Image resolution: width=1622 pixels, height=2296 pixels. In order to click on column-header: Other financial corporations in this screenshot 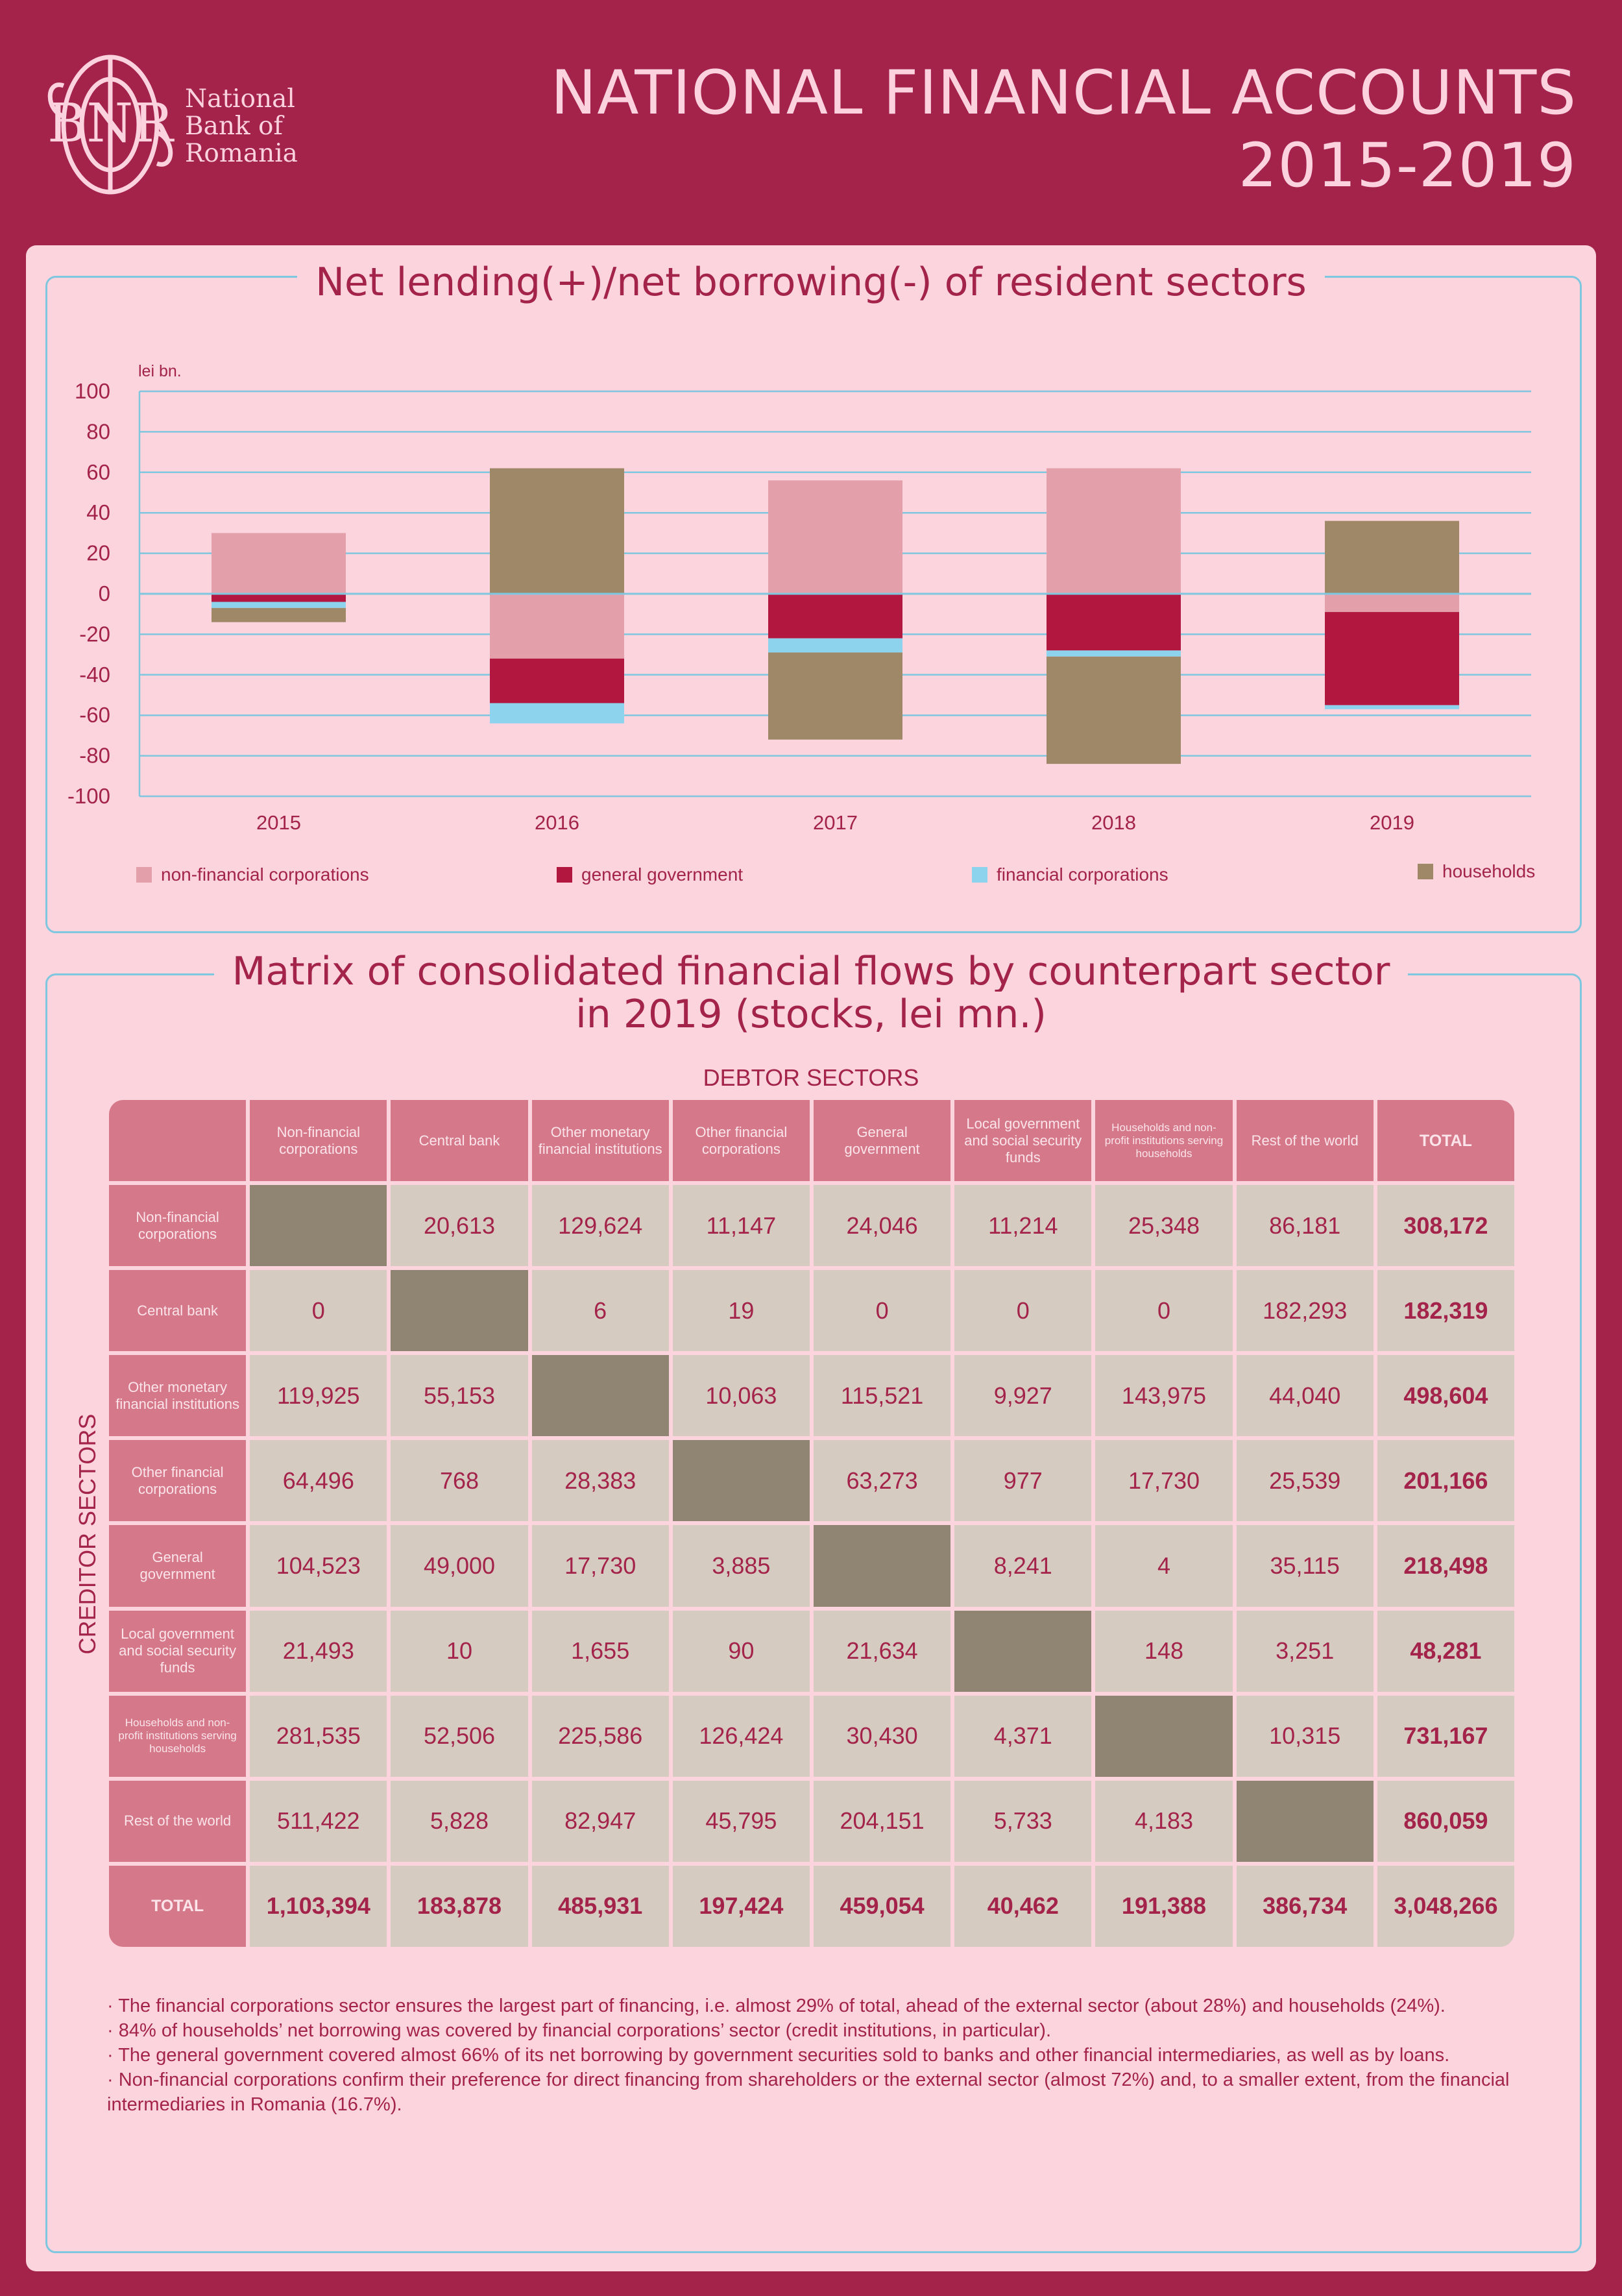, I will do `click(741, 1141)`.